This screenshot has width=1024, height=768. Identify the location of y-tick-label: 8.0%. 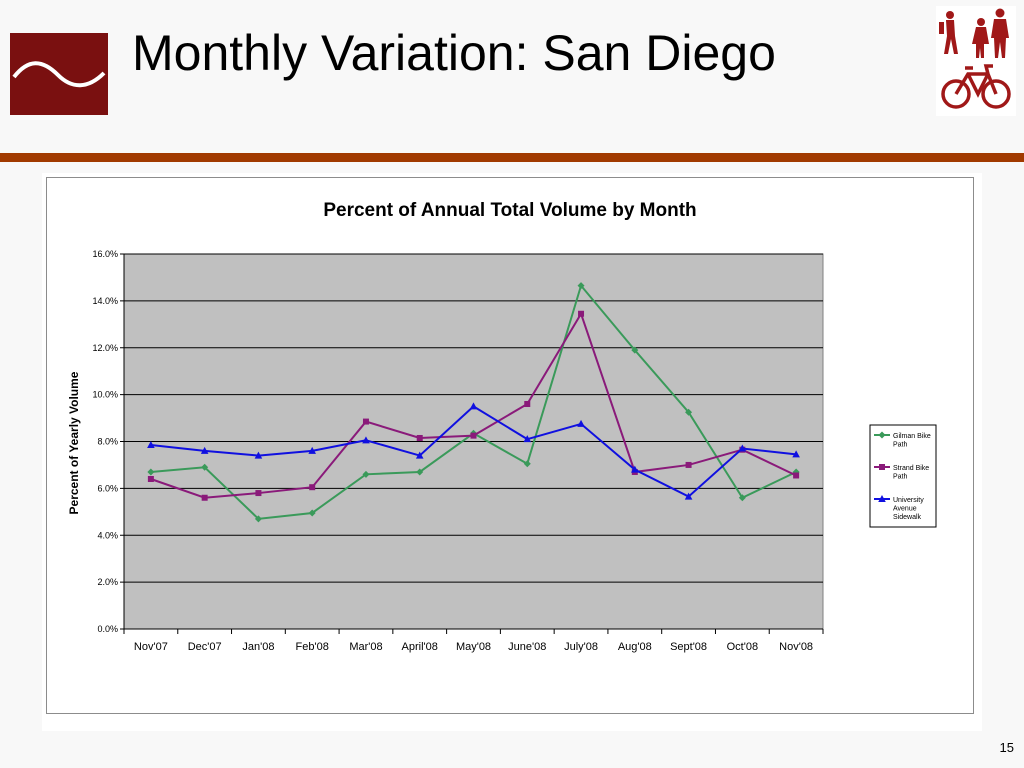
(107, 442).